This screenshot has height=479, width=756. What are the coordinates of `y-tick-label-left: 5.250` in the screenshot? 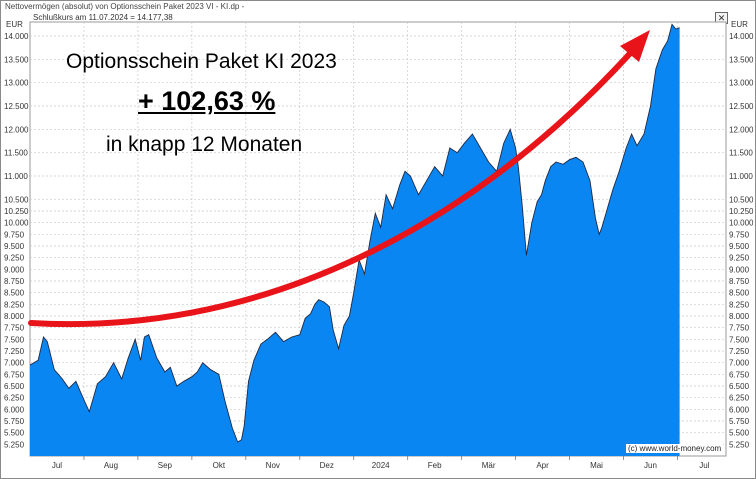 It's located at (14, 444).